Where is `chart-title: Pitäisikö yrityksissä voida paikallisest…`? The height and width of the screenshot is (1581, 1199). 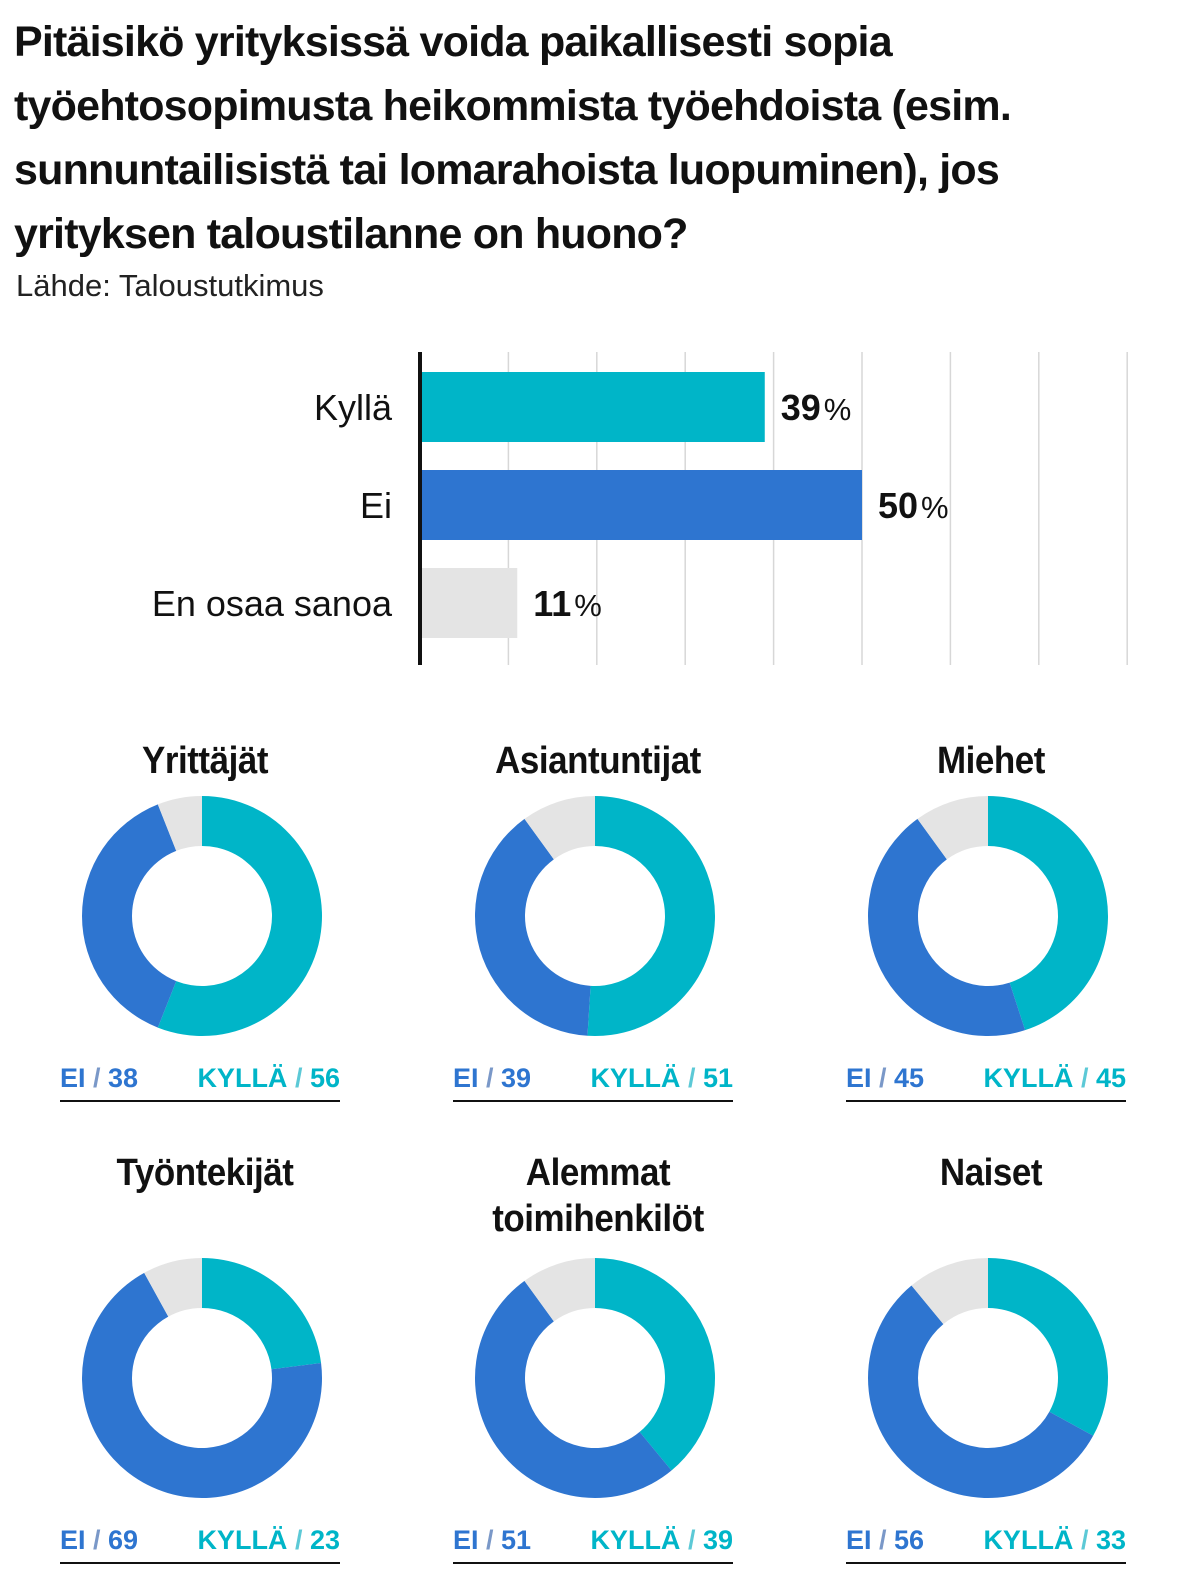
chart-title: Pitäisikö yrityksissä voida paikallisest… is located at coordinates (513, 138).